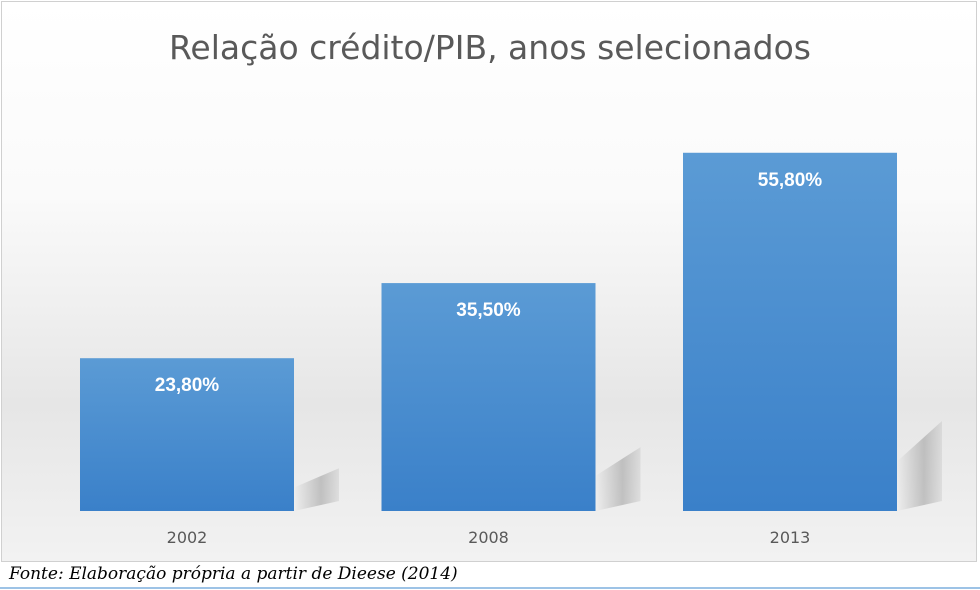 The image size is (980, 590). What do you see at coordinates (790, 331) in the screenshot?
I see `bar-2013` at bounding box center [790, 331].